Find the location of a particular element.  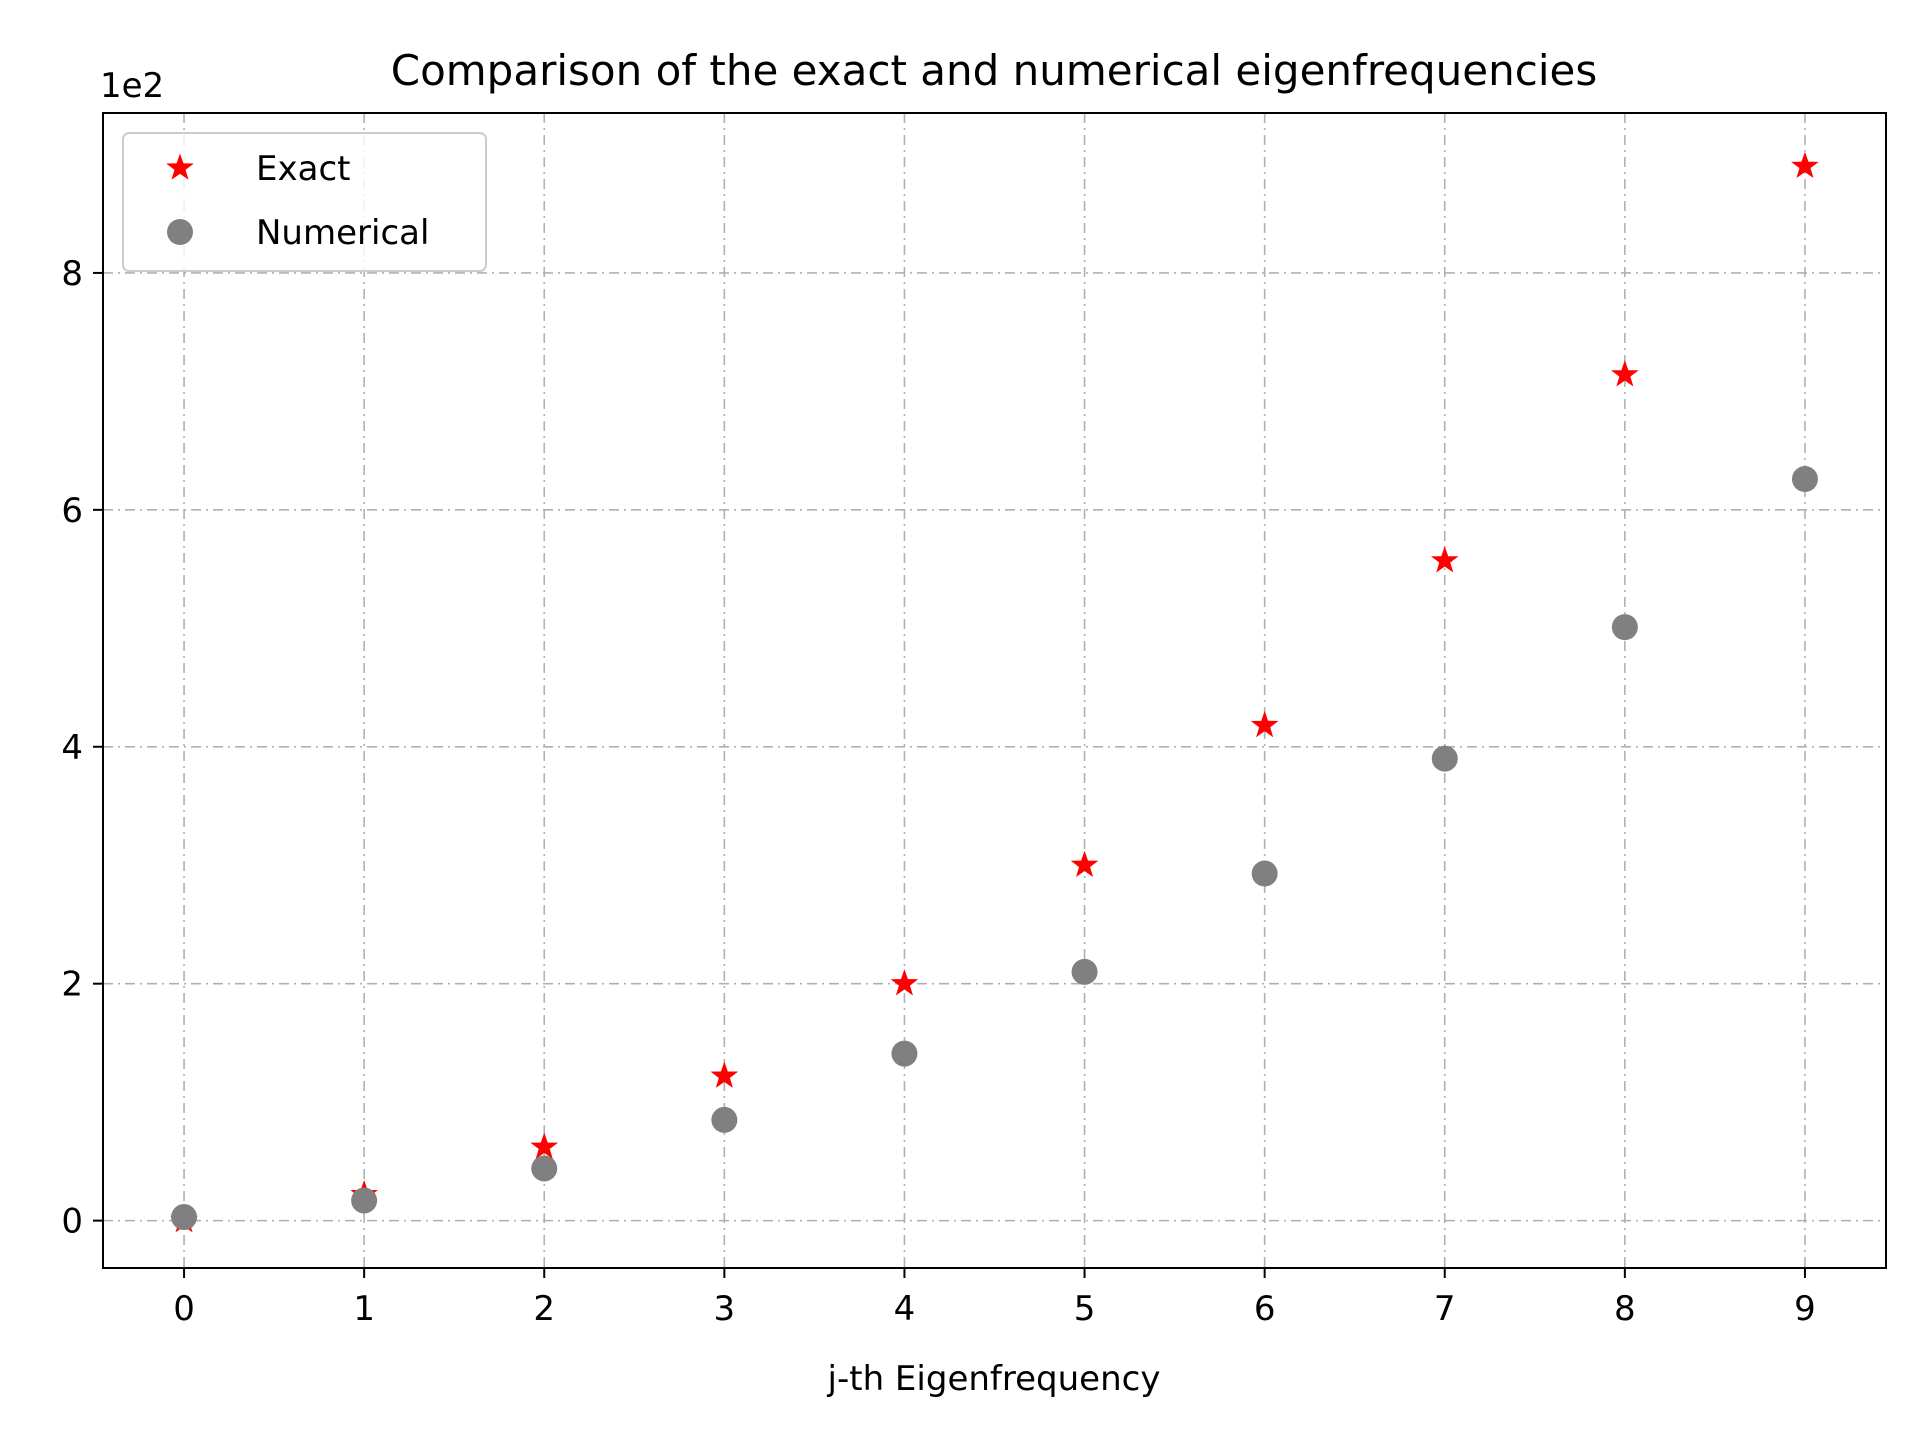

y-tick-label: 0 is located at coordinates (72, 1222).